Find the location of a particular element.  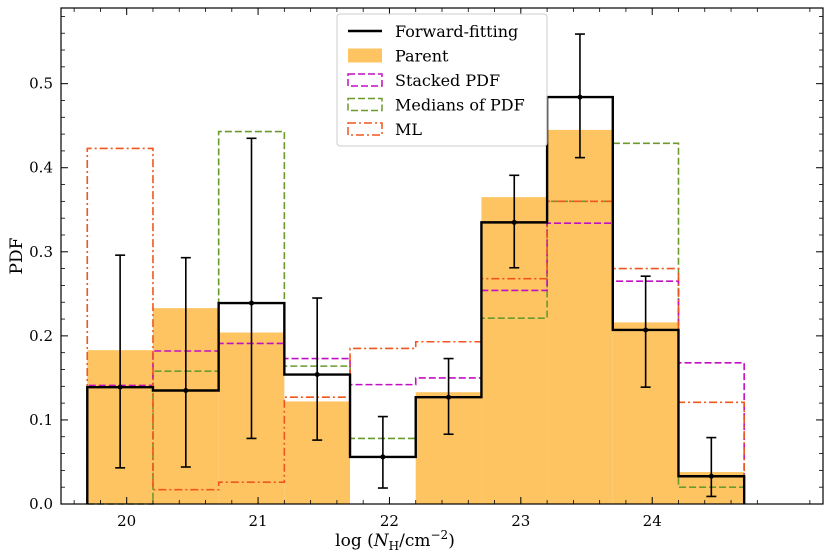

y-tick-label: 0.0 is located at coordinates (41, 504).